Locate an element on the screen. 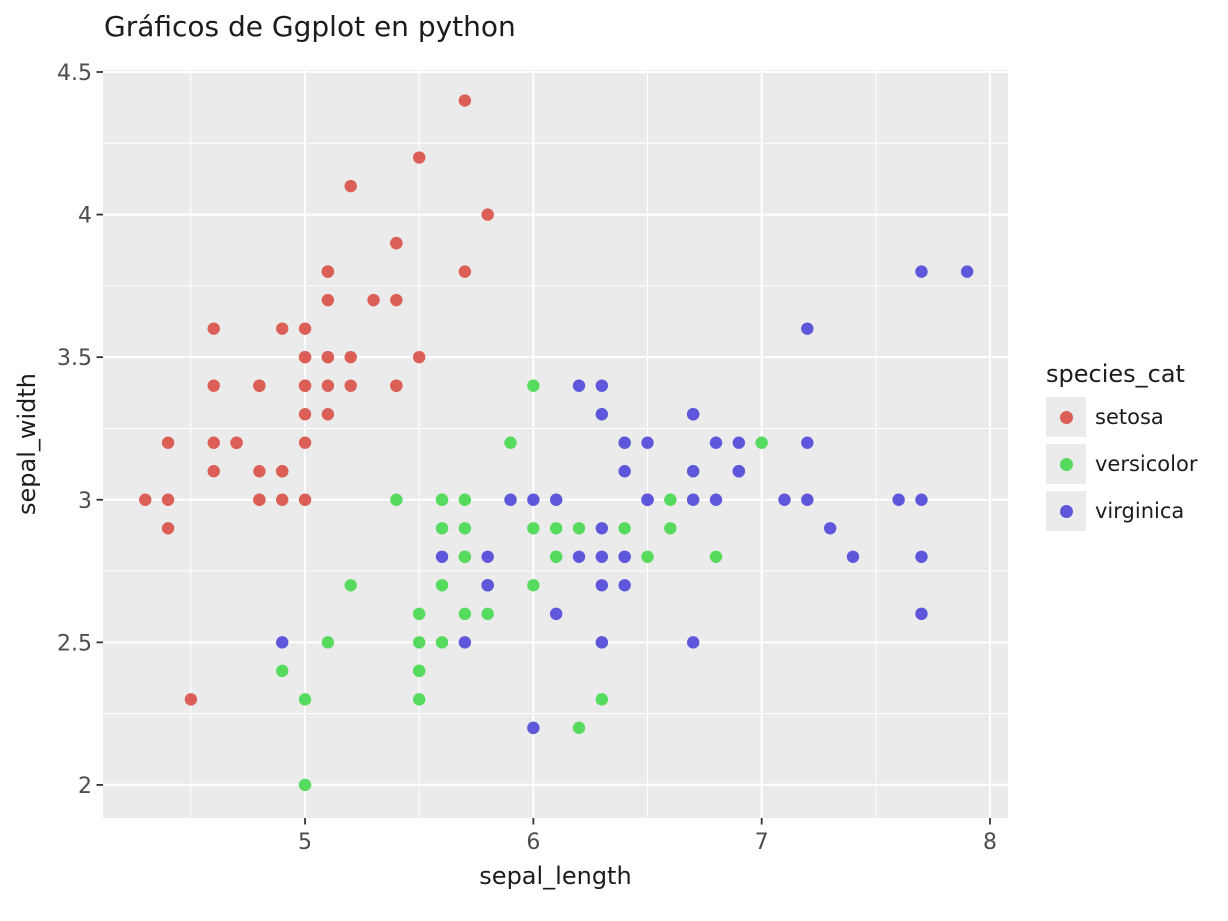  x-tick-label: 5 is located at coordinates (305, 842).